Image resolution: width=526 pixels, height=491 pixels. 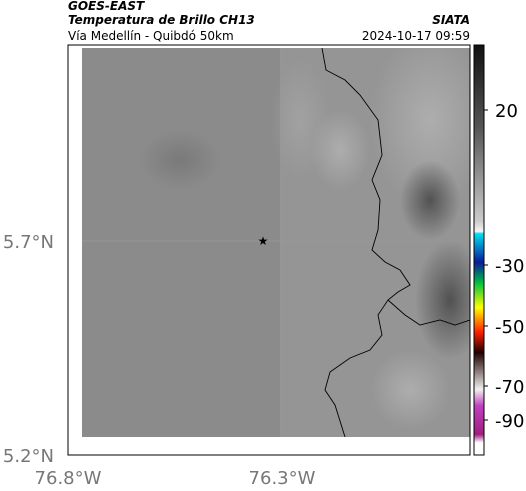 What do you see at coordinates (151, 36) in the screenshot?
I see `subtitle: Vía Medellín - Quibdó 50km` at bounding box center [151, 36].